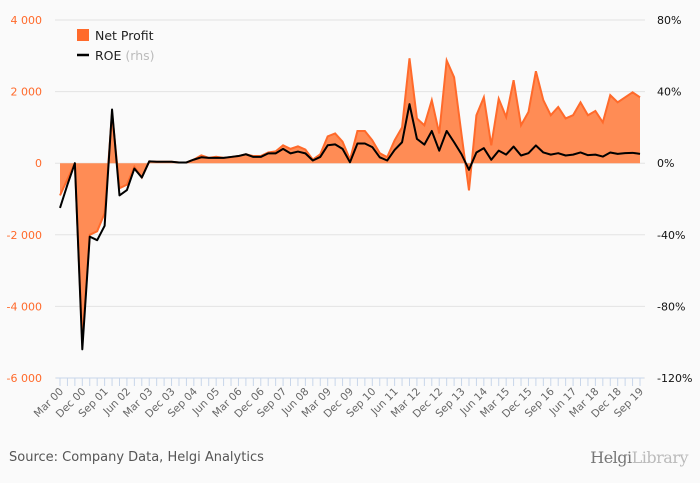 The height and width of the screenshot is (483, 700). Describe the element at coordinates (124, 35) in the screenshot. I see `legend-net-profit-label: Net Profit` at that location.